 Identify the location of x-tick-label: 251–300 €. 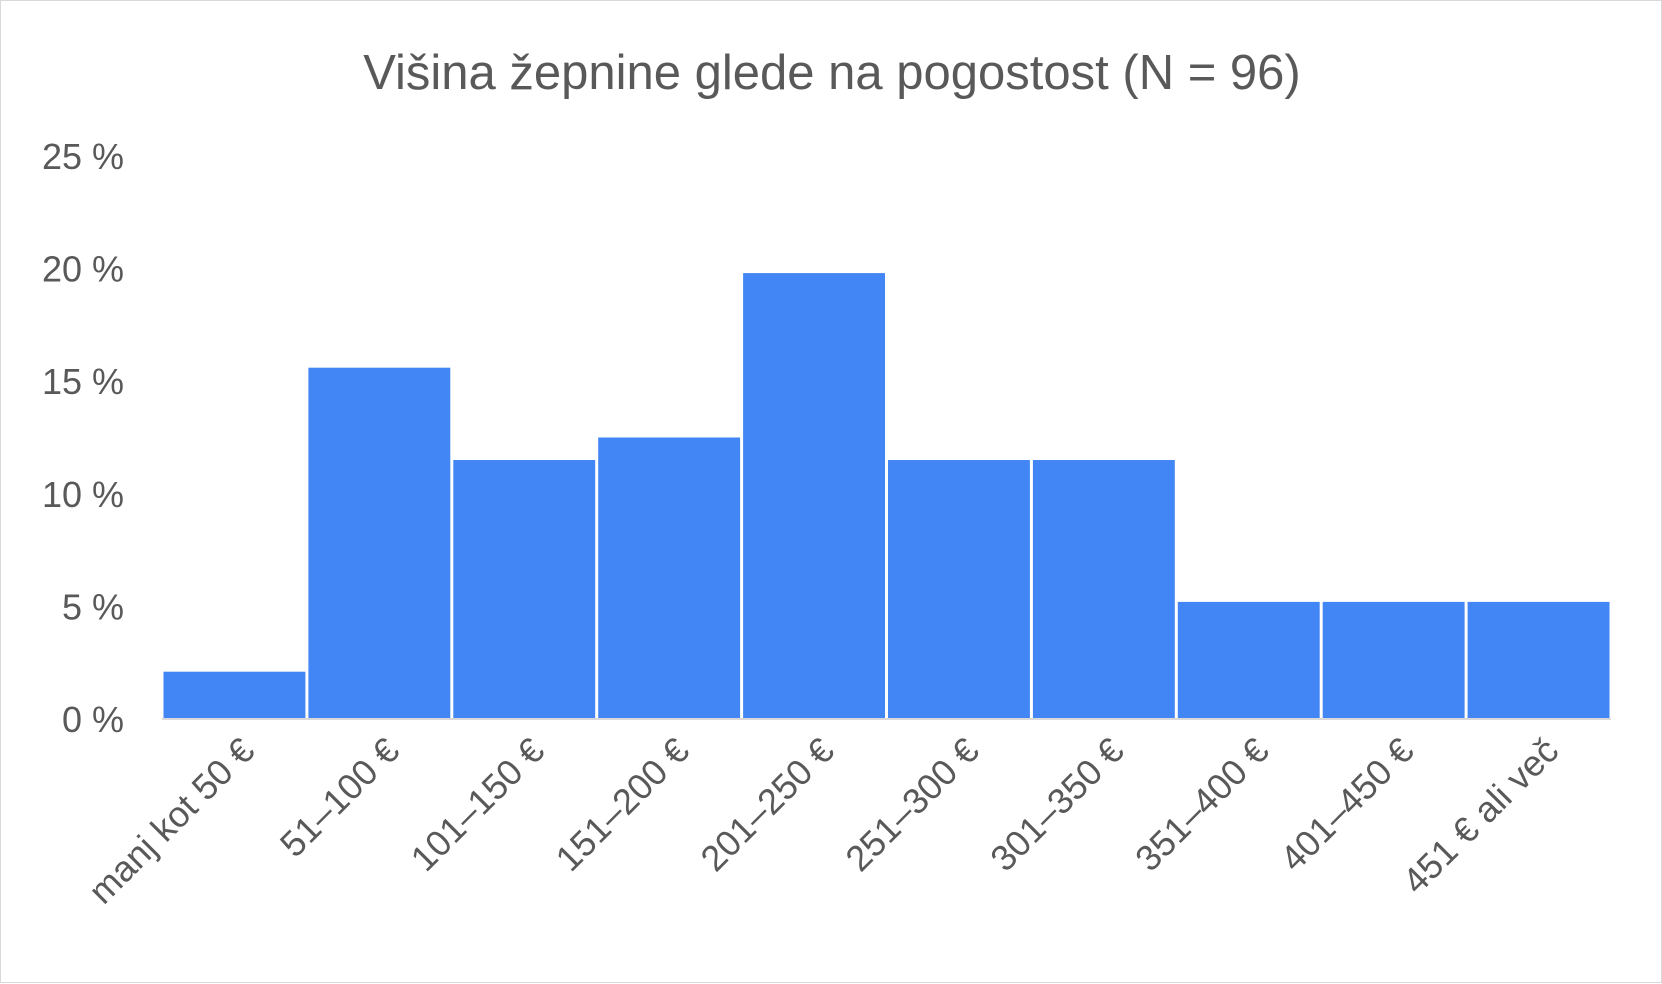
(911, 804).